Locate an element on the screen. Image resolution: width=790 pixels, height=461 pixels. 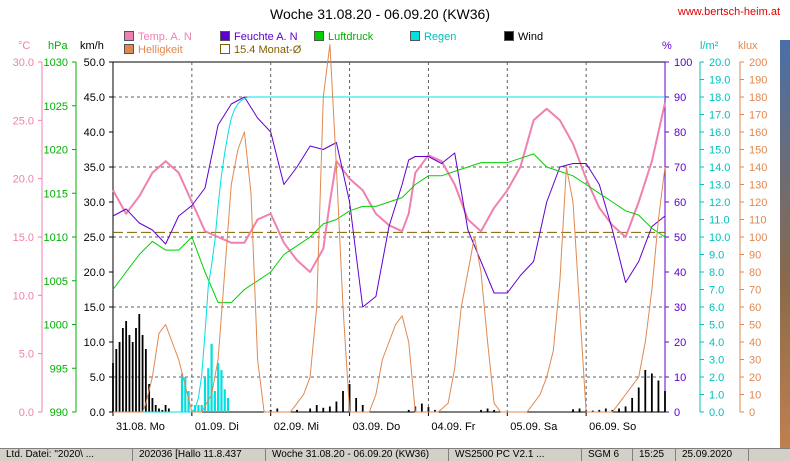
rain-tick-label: 20.0 is located at coordinates (719, 63).